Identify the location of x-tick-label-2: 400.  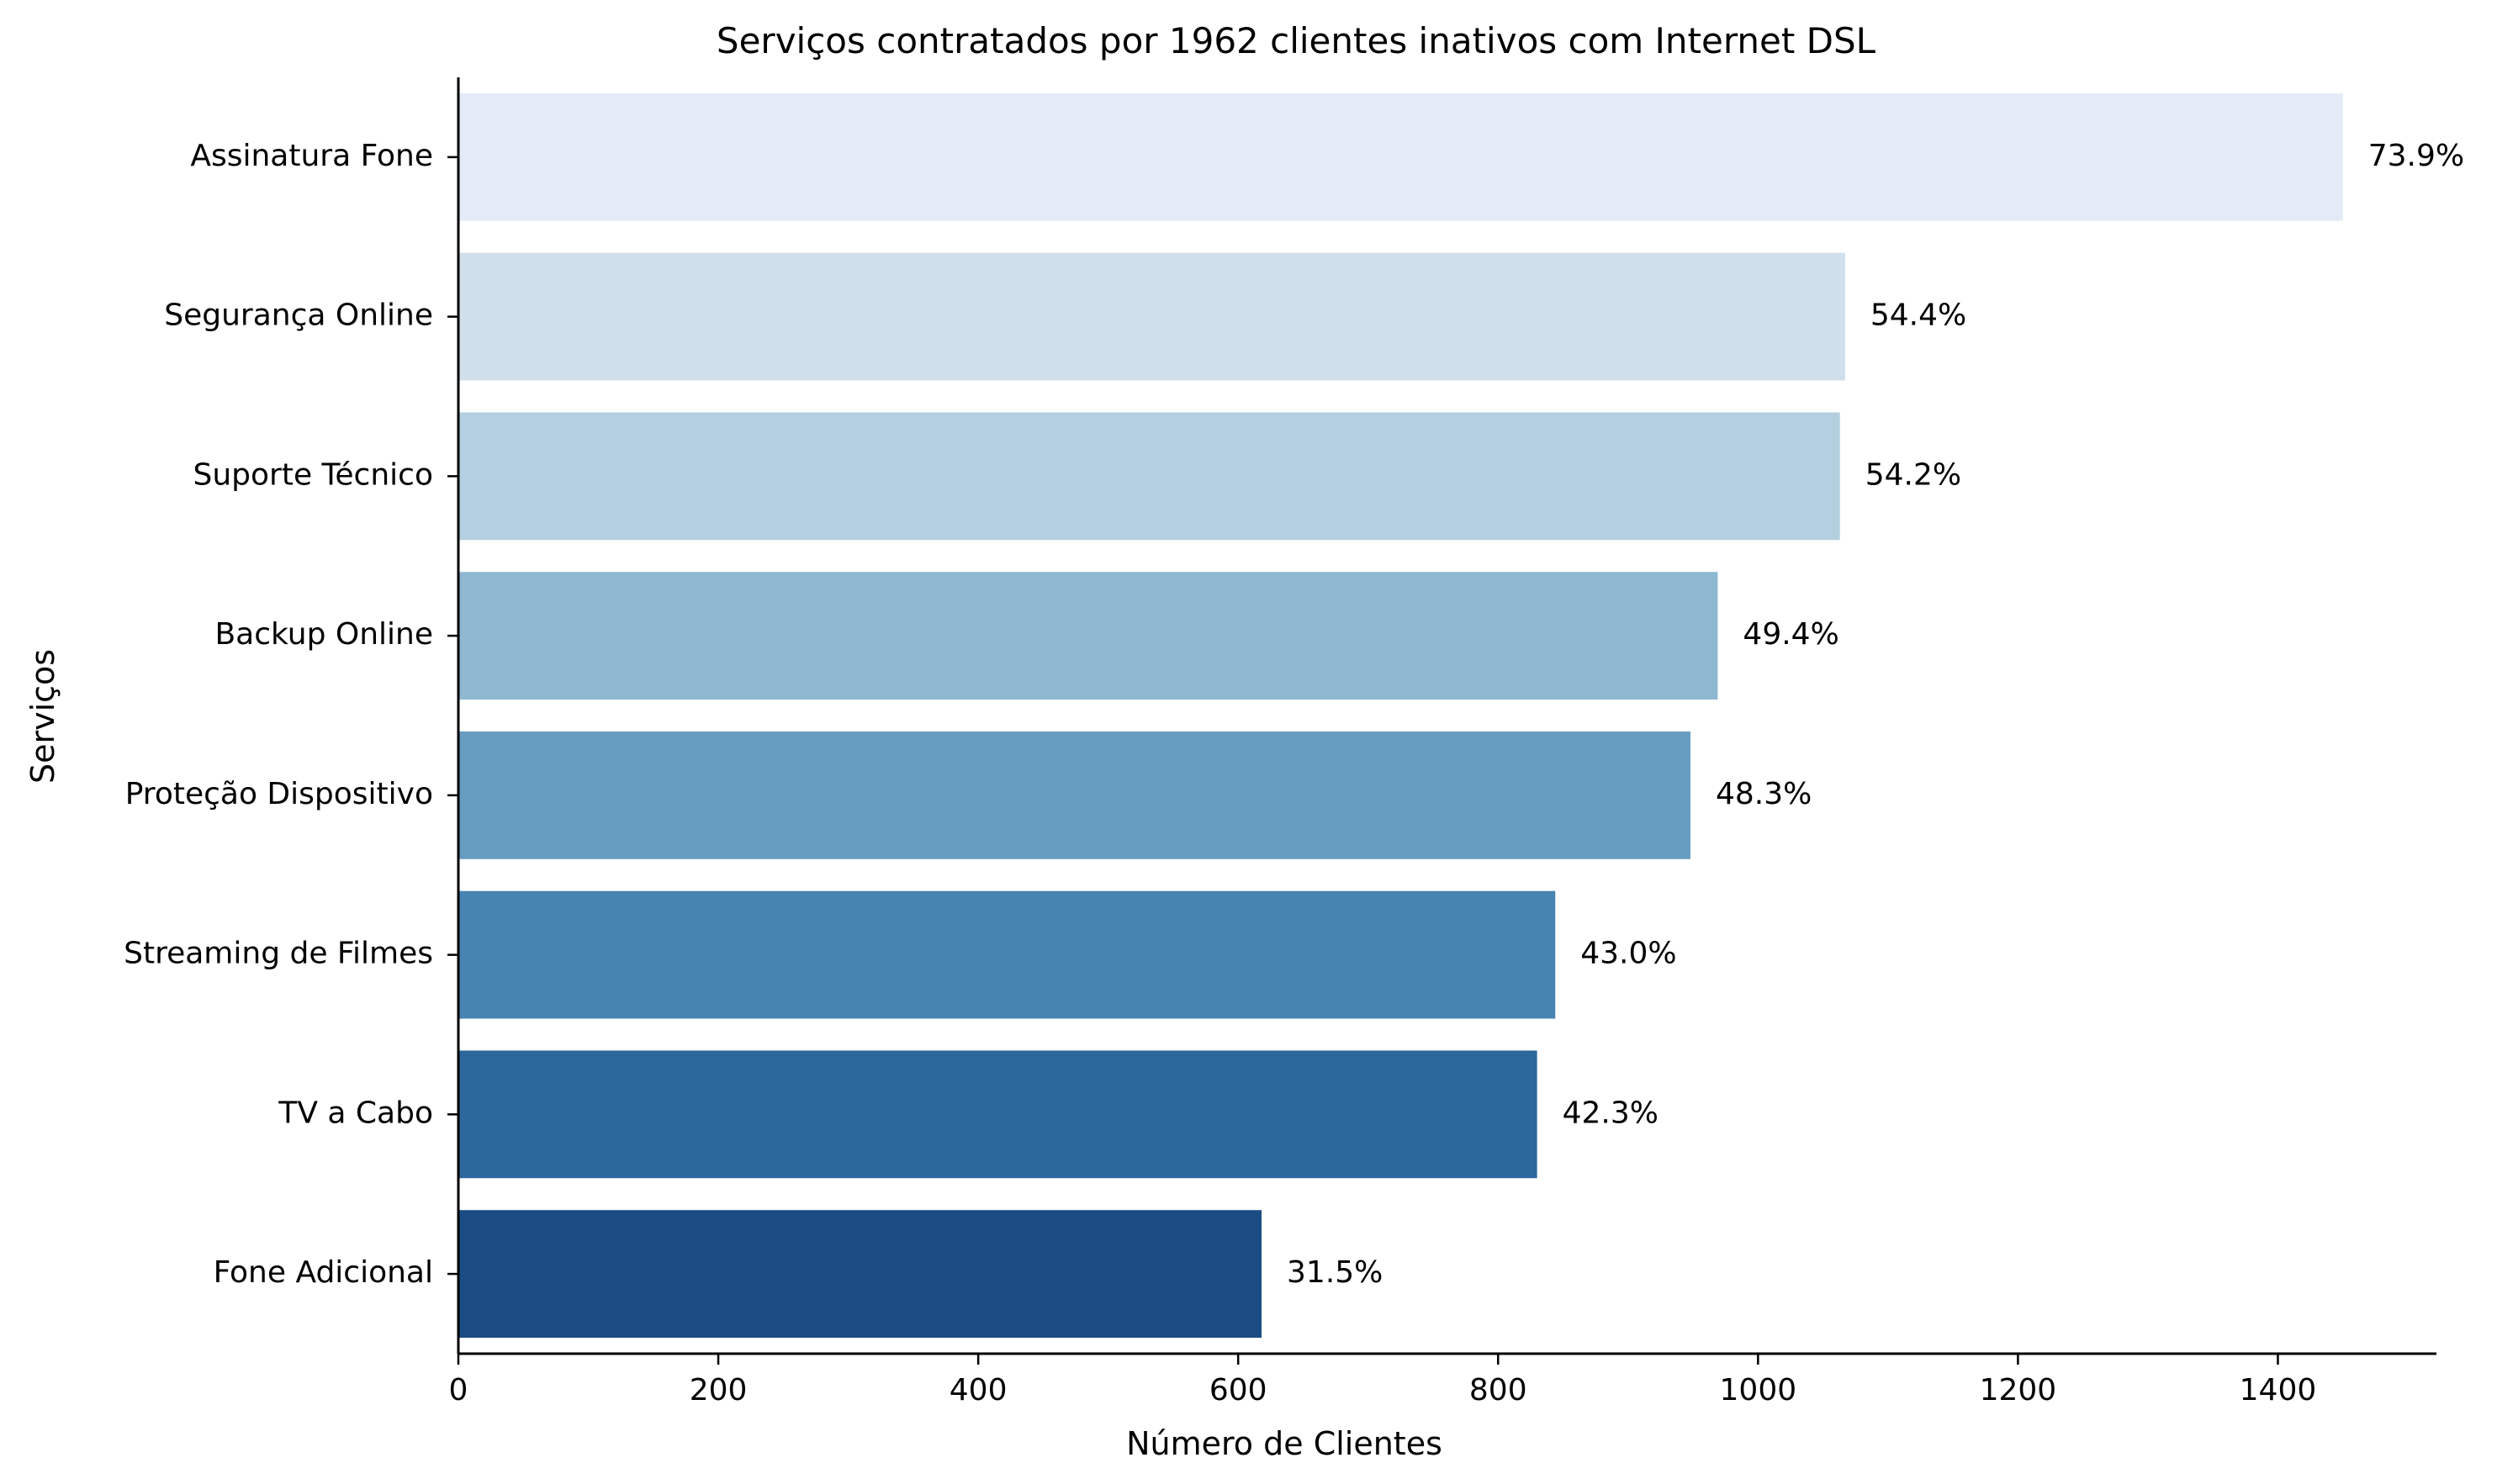
(979, 1390).